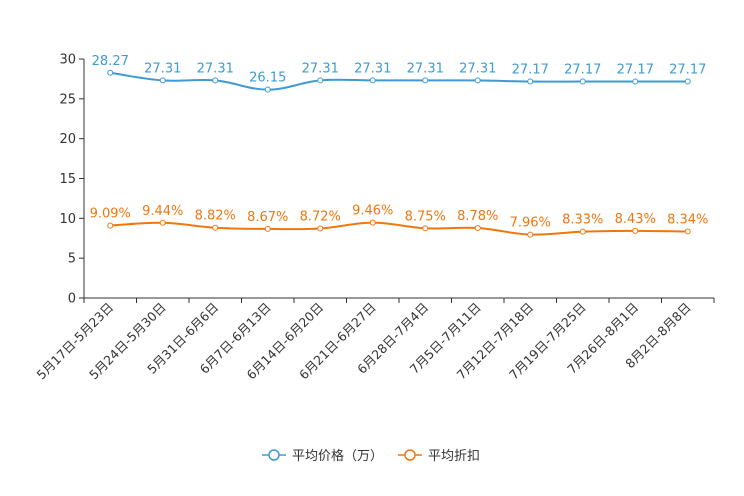 This screenshot has height=496, width=744. What do you see at coordinates (267, 217) in the screenshot?
I see `data-label: 8.67%` at bounding box center [267, 217].